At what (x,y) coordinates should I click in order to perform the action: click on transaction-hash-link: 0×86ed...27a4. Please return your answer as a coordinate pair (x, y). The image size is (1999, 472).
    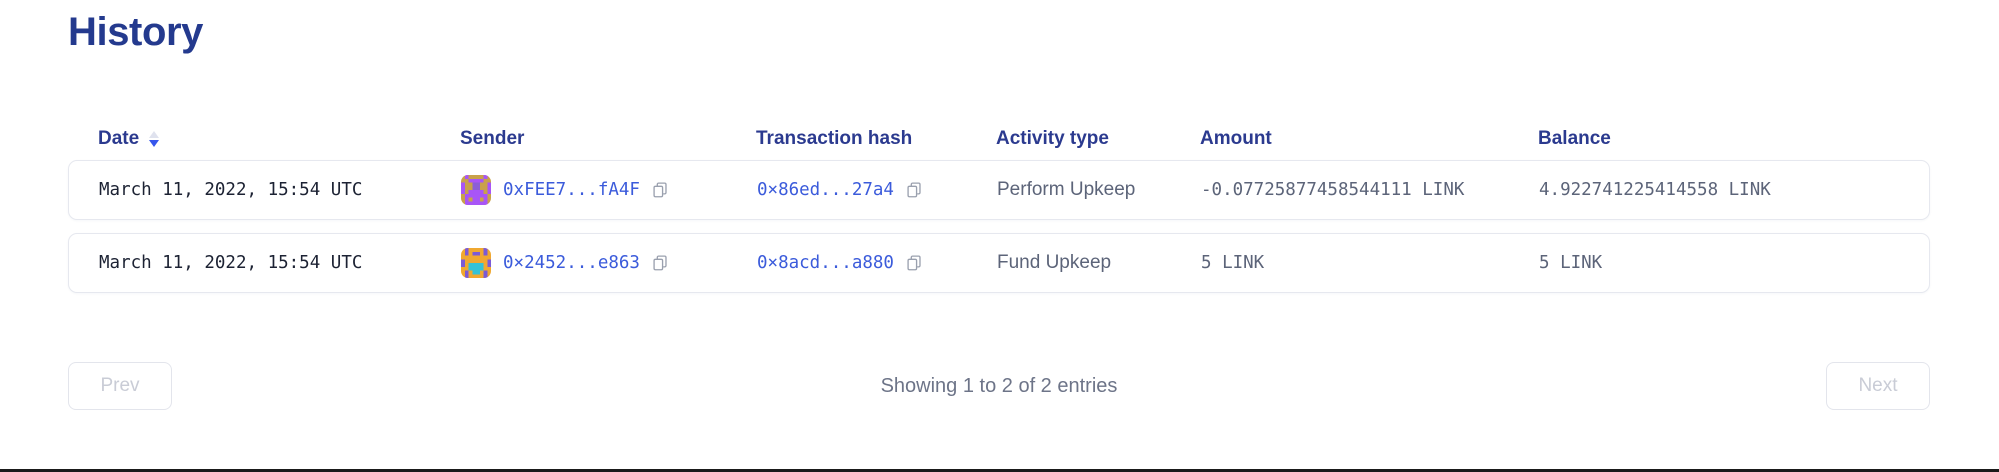
    Looking at the image, I should click on (825, 190).